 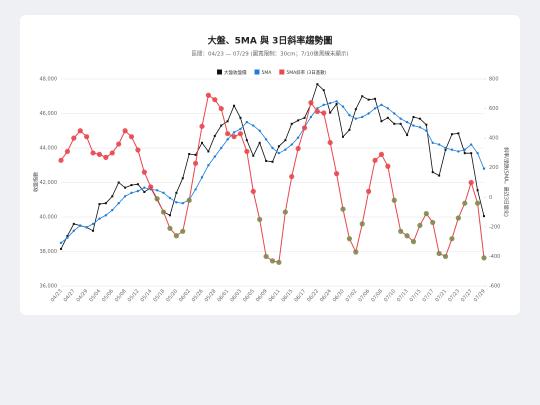 What do you see at coordinates (49, 149) in the screenshot?
I see `y-tick-label: 44,000` at bounding box center [49, 149].